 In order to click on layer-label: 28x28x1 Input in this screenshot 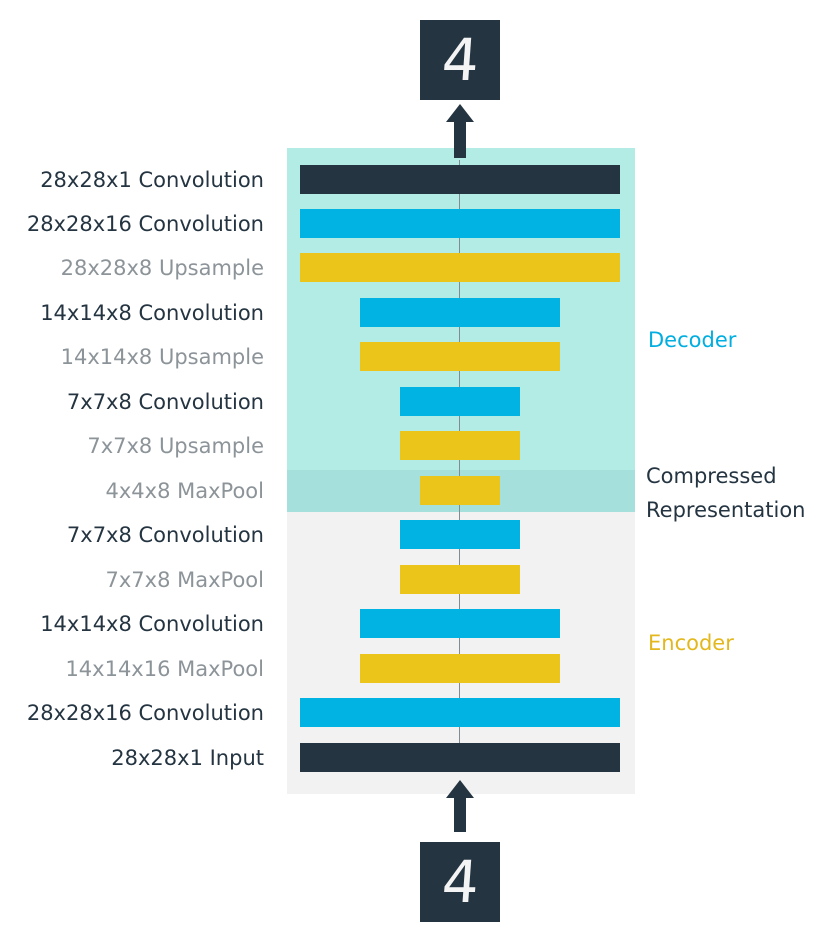, I will do `click(187, 758)`.